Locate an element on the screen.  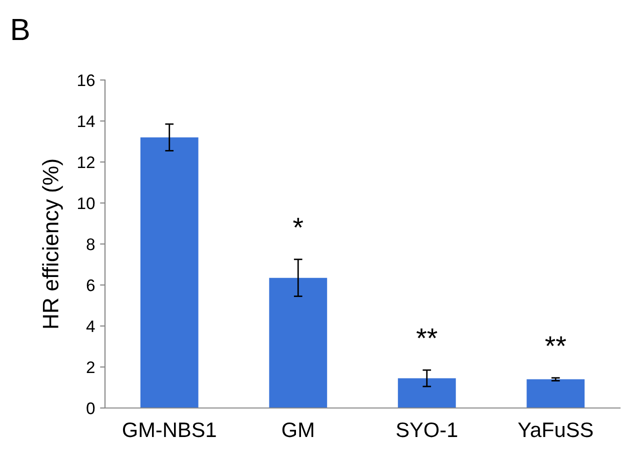
x-tick-label: GM is located at coordinates (298, 430).